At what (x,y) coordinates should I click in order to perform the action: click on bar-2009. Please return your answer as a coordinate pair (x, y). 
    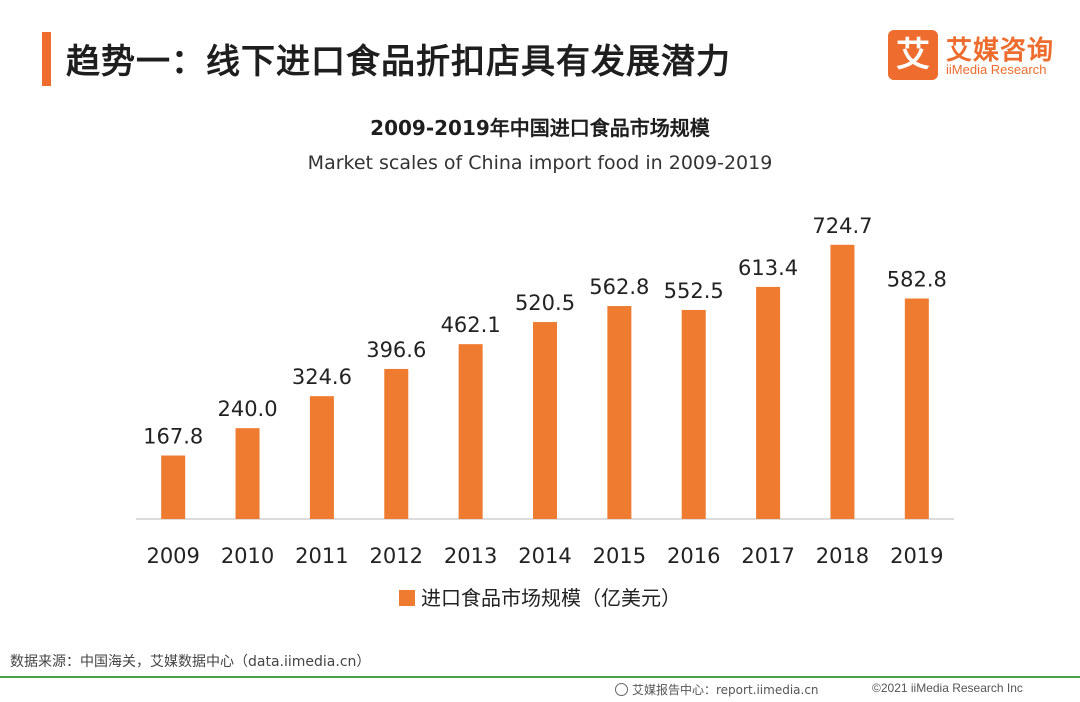
    Looking at the image, I should click on (173, 487).